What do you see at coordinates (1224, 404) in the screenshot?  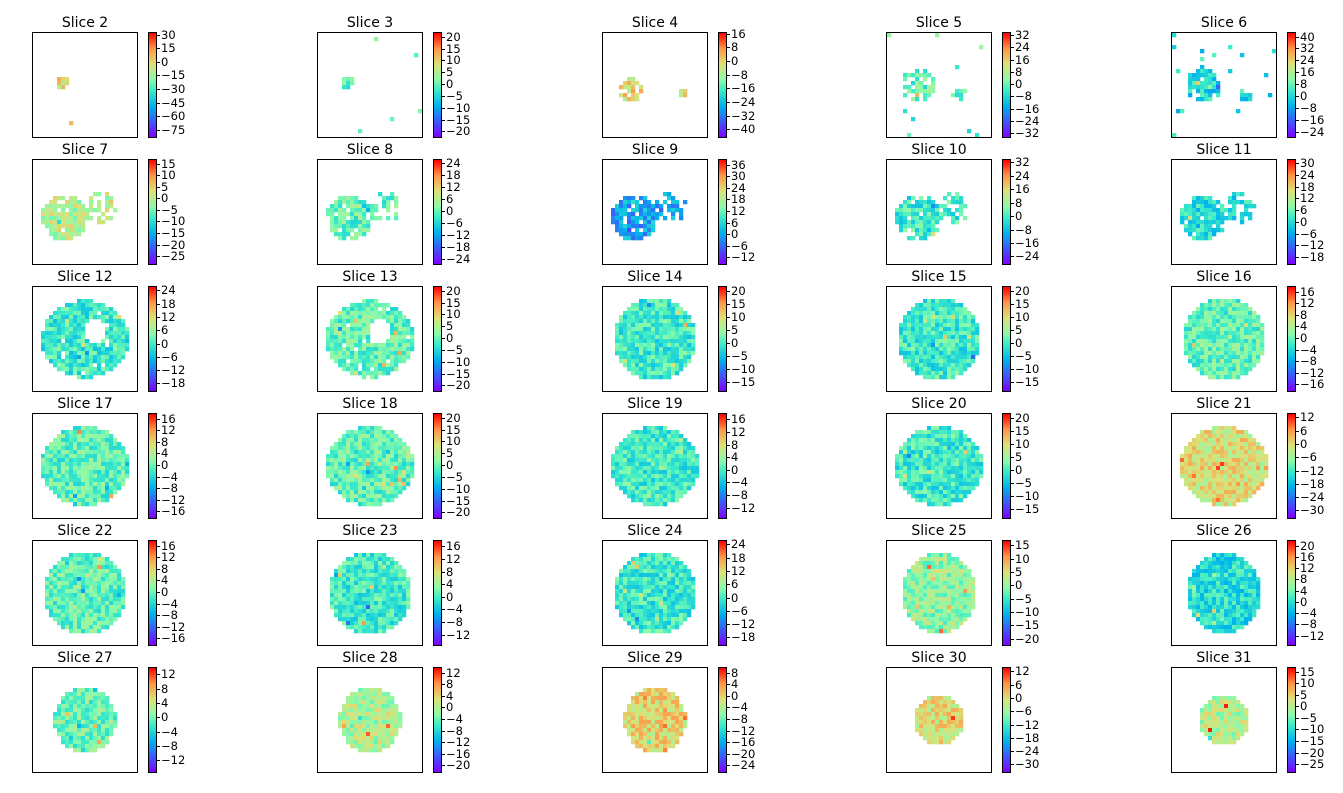 I see `panel-title: Slice 21` at bounding box center [1224, 404].